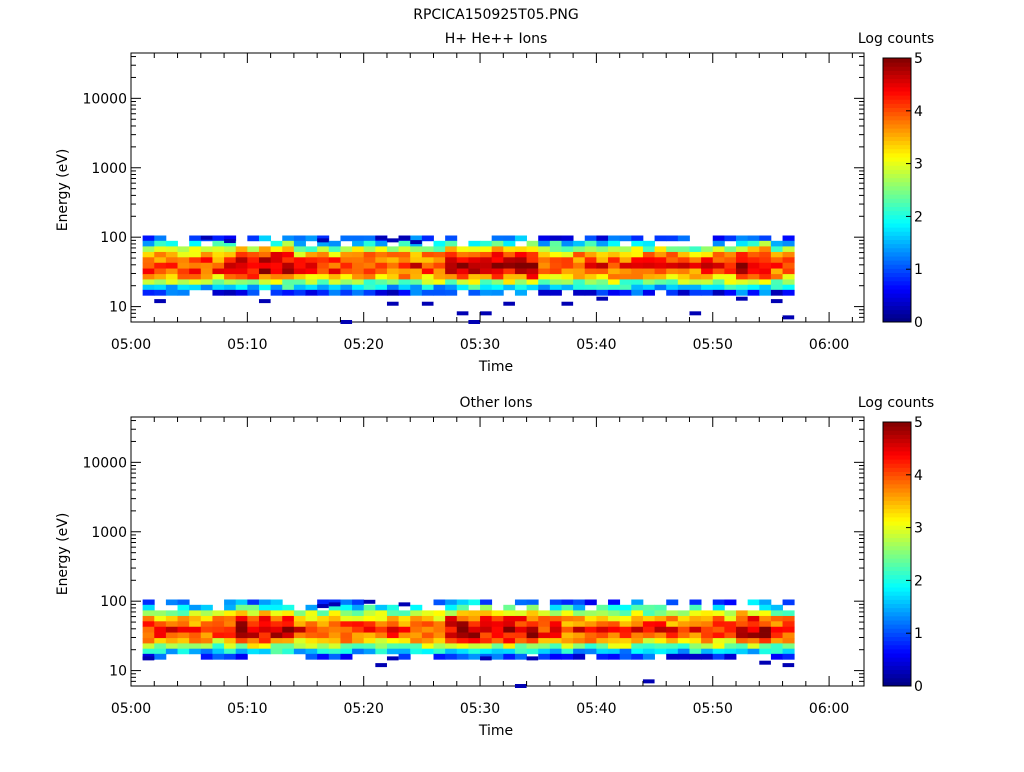  Describe the element at coordinates (468, 643) in the screenshot. I see `heatmap-cells` at that location.